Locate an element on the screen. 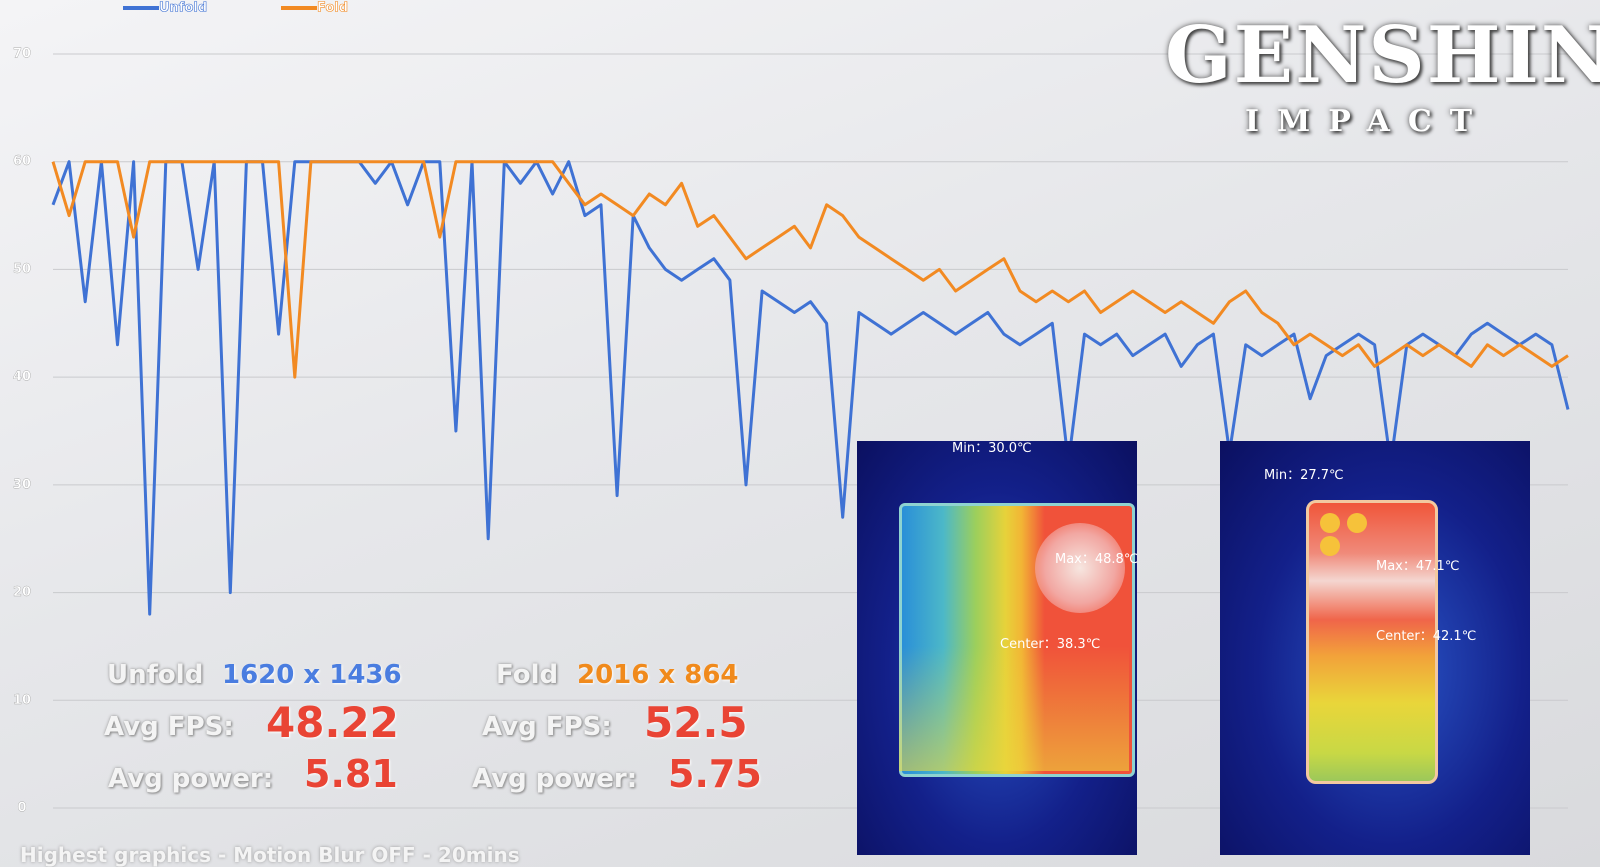 The image size is (1600, 867). unfold-power-label: Avg power: is located at coordinates (191, 779).